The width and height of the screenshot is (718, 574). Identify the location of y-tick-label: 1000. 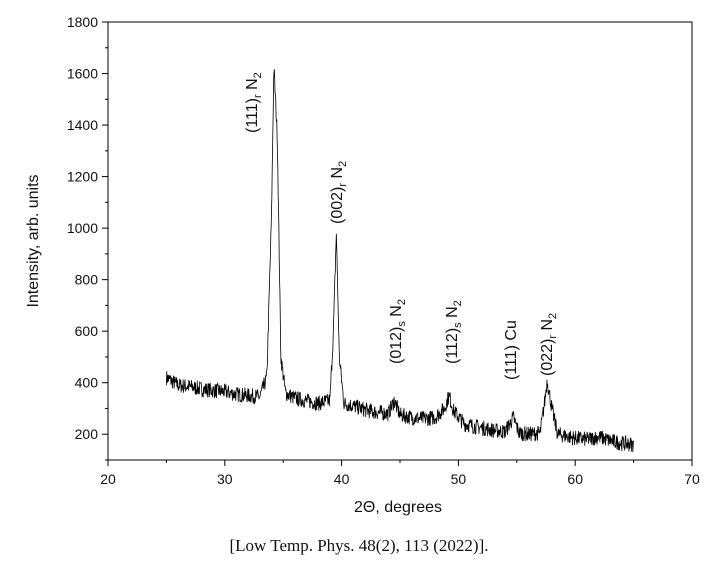
(82, 228).